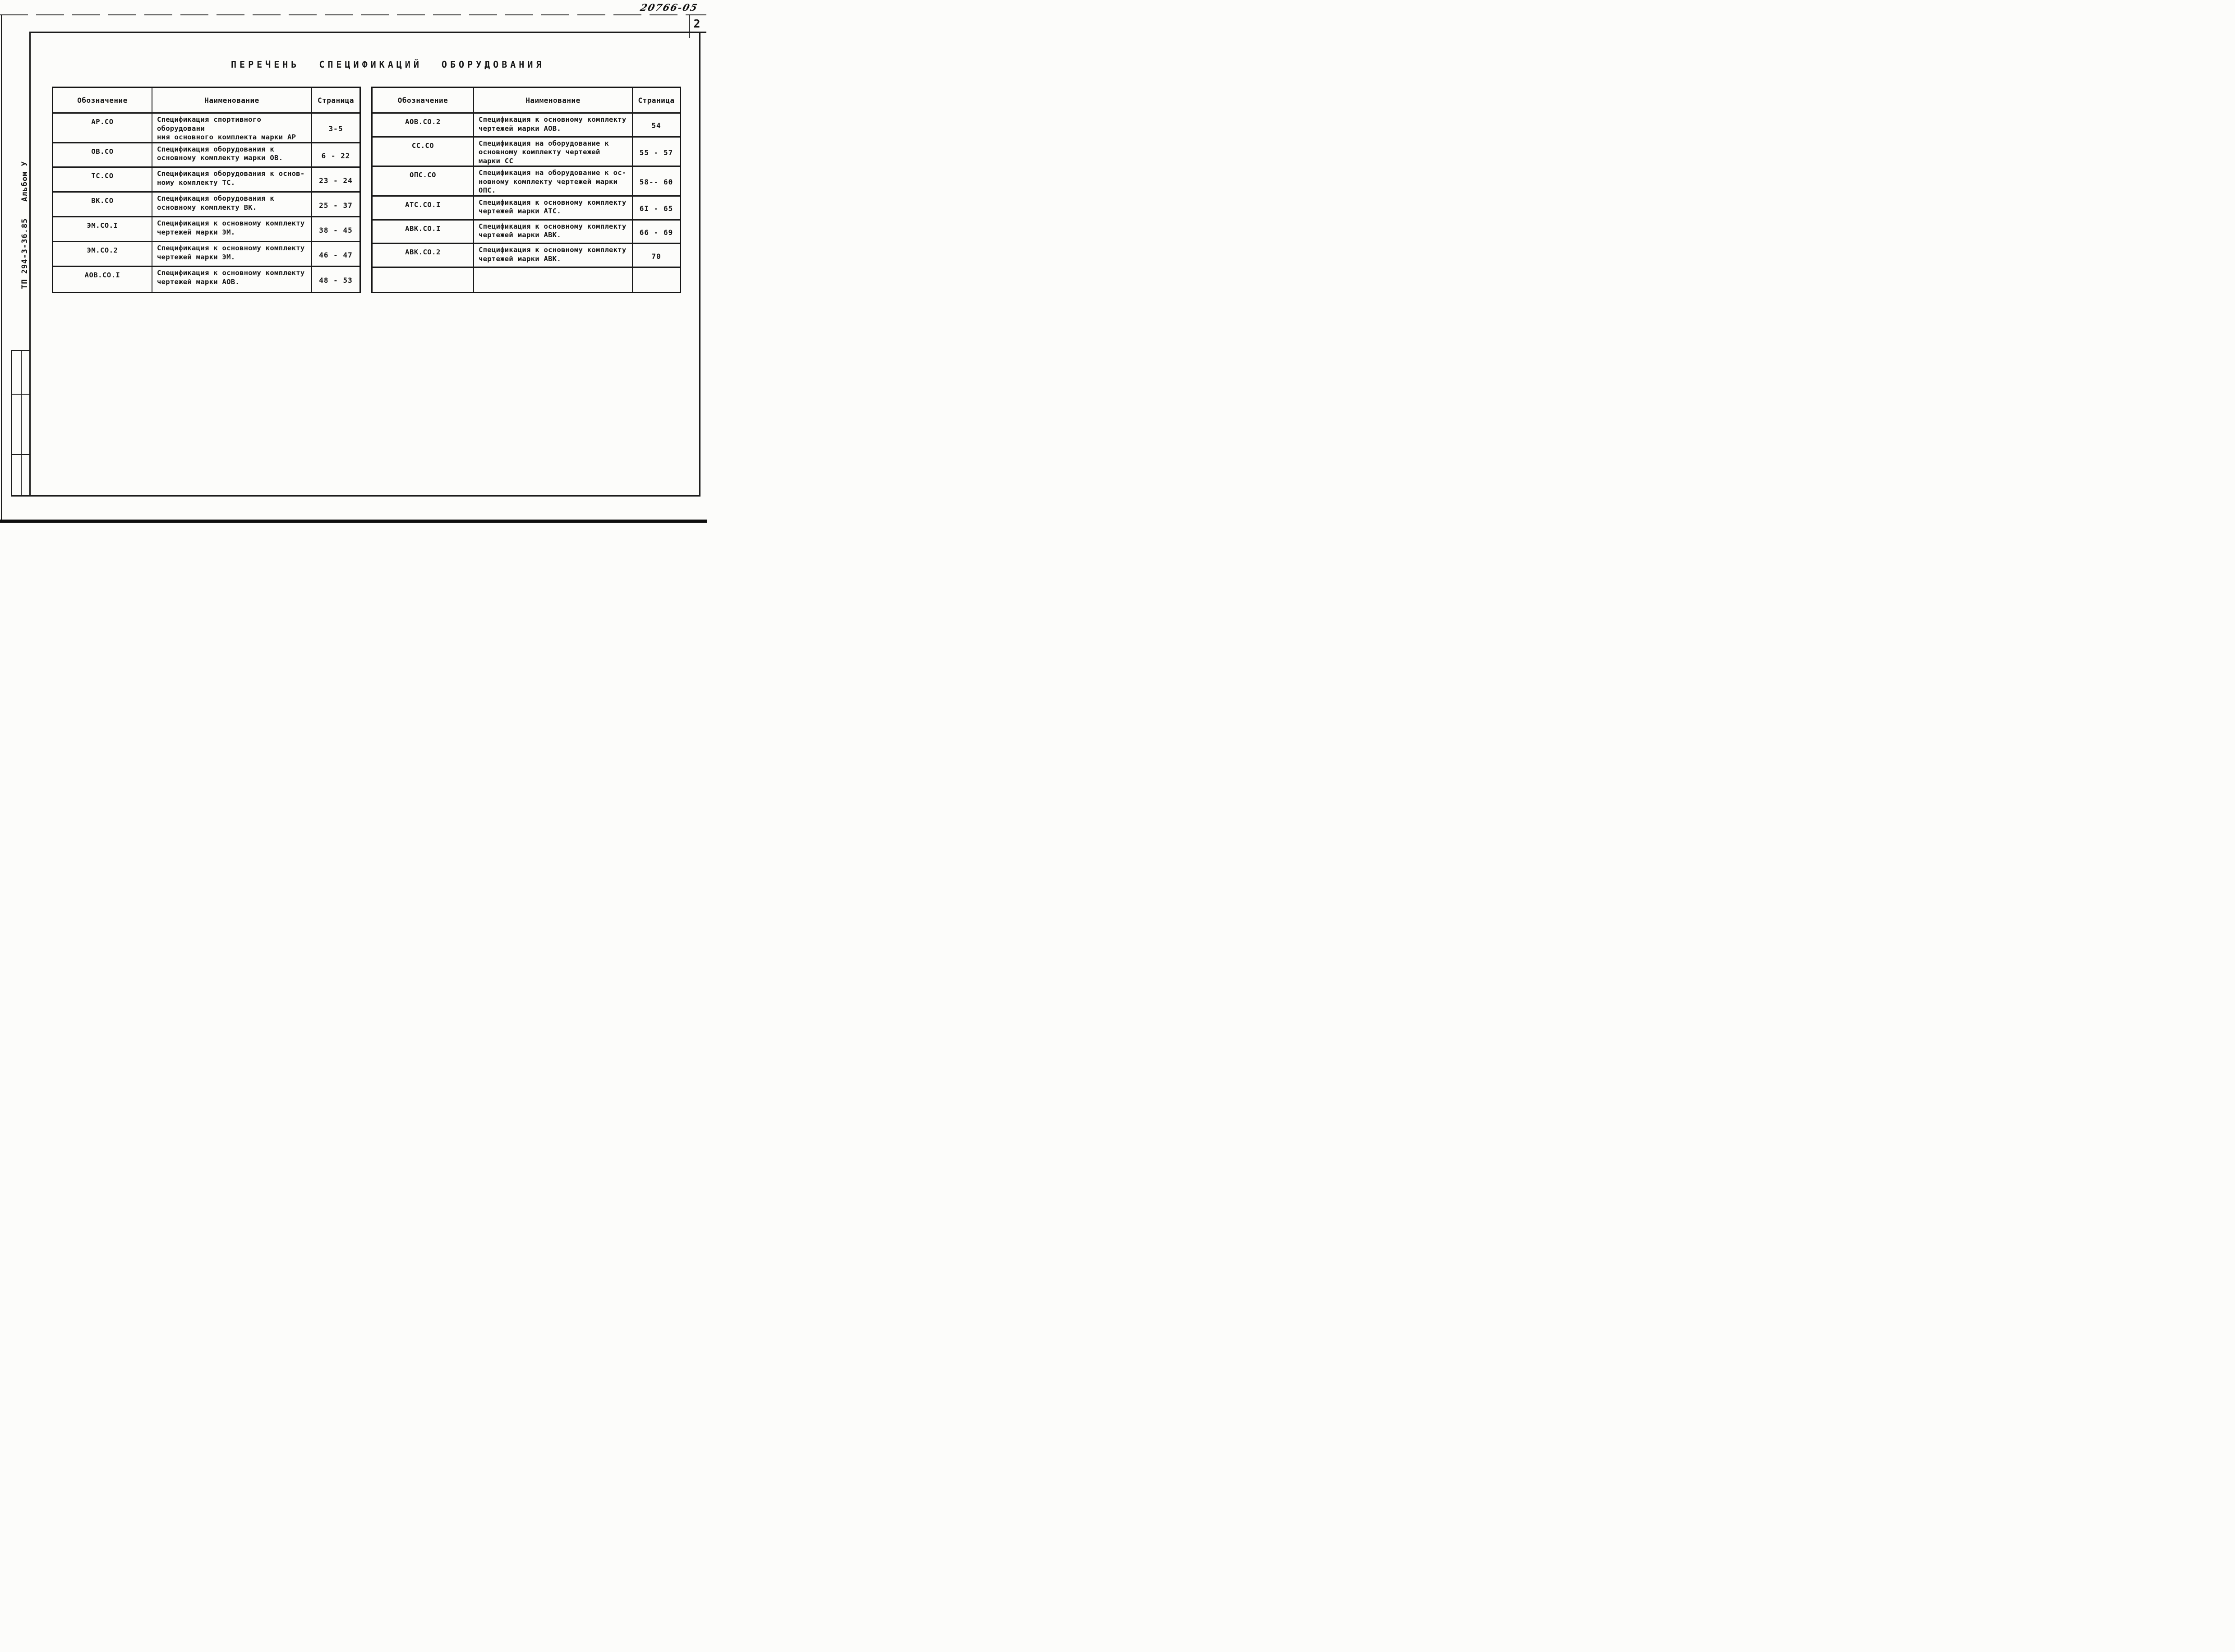 The height and width of the screenshot is (1652, 2235). What do you see at coordinates (335, 254) in the screenshot?
I see `pages-cell: 46 - 47` at bounding box center [335, 254].